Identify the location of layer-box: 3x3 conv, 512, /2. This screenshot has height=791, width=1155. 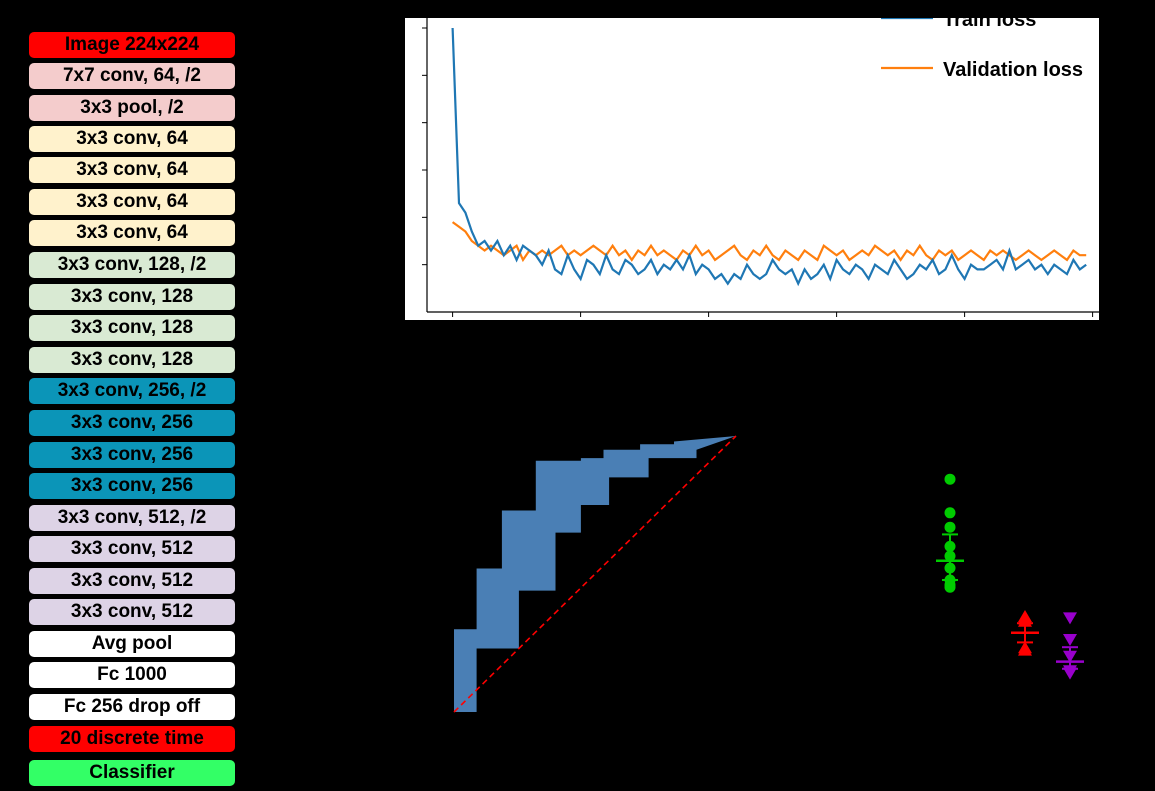
(132, 518).